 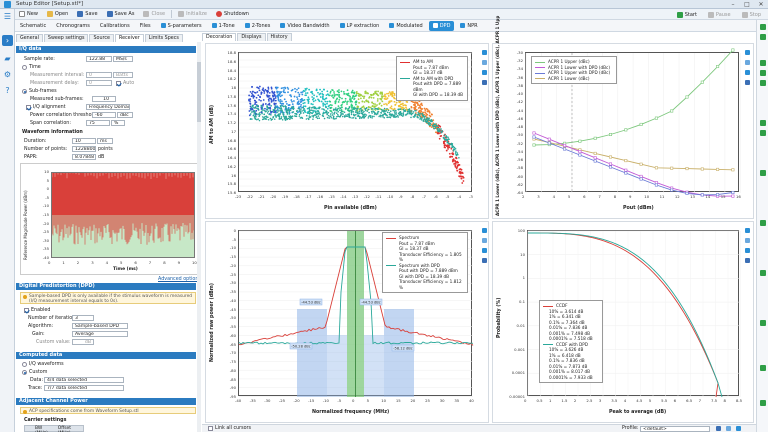 What do you see at coordinates (7, 40) in the screenshot?
I see `terminal-icon: ›` at bounding box center [7, 40].